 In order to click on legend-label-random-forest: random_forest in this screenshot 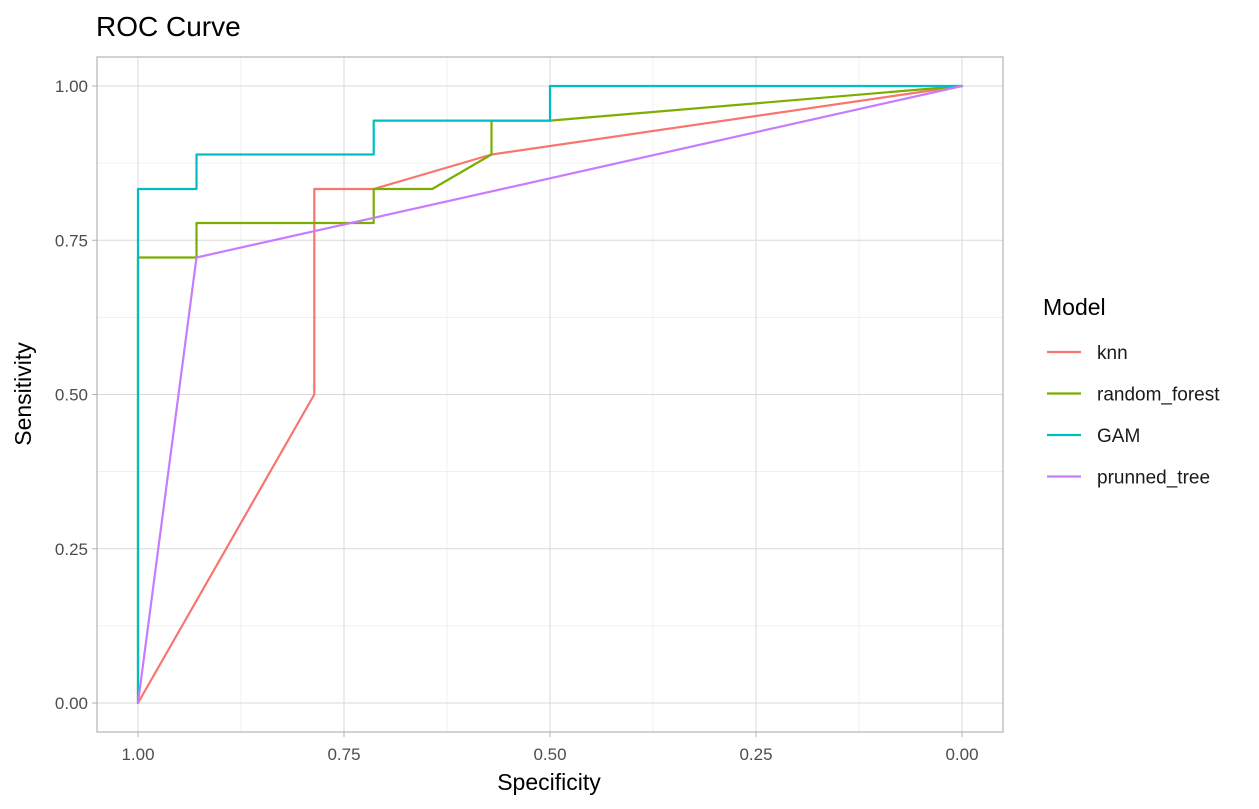, I will do `click(1158, 395)`.